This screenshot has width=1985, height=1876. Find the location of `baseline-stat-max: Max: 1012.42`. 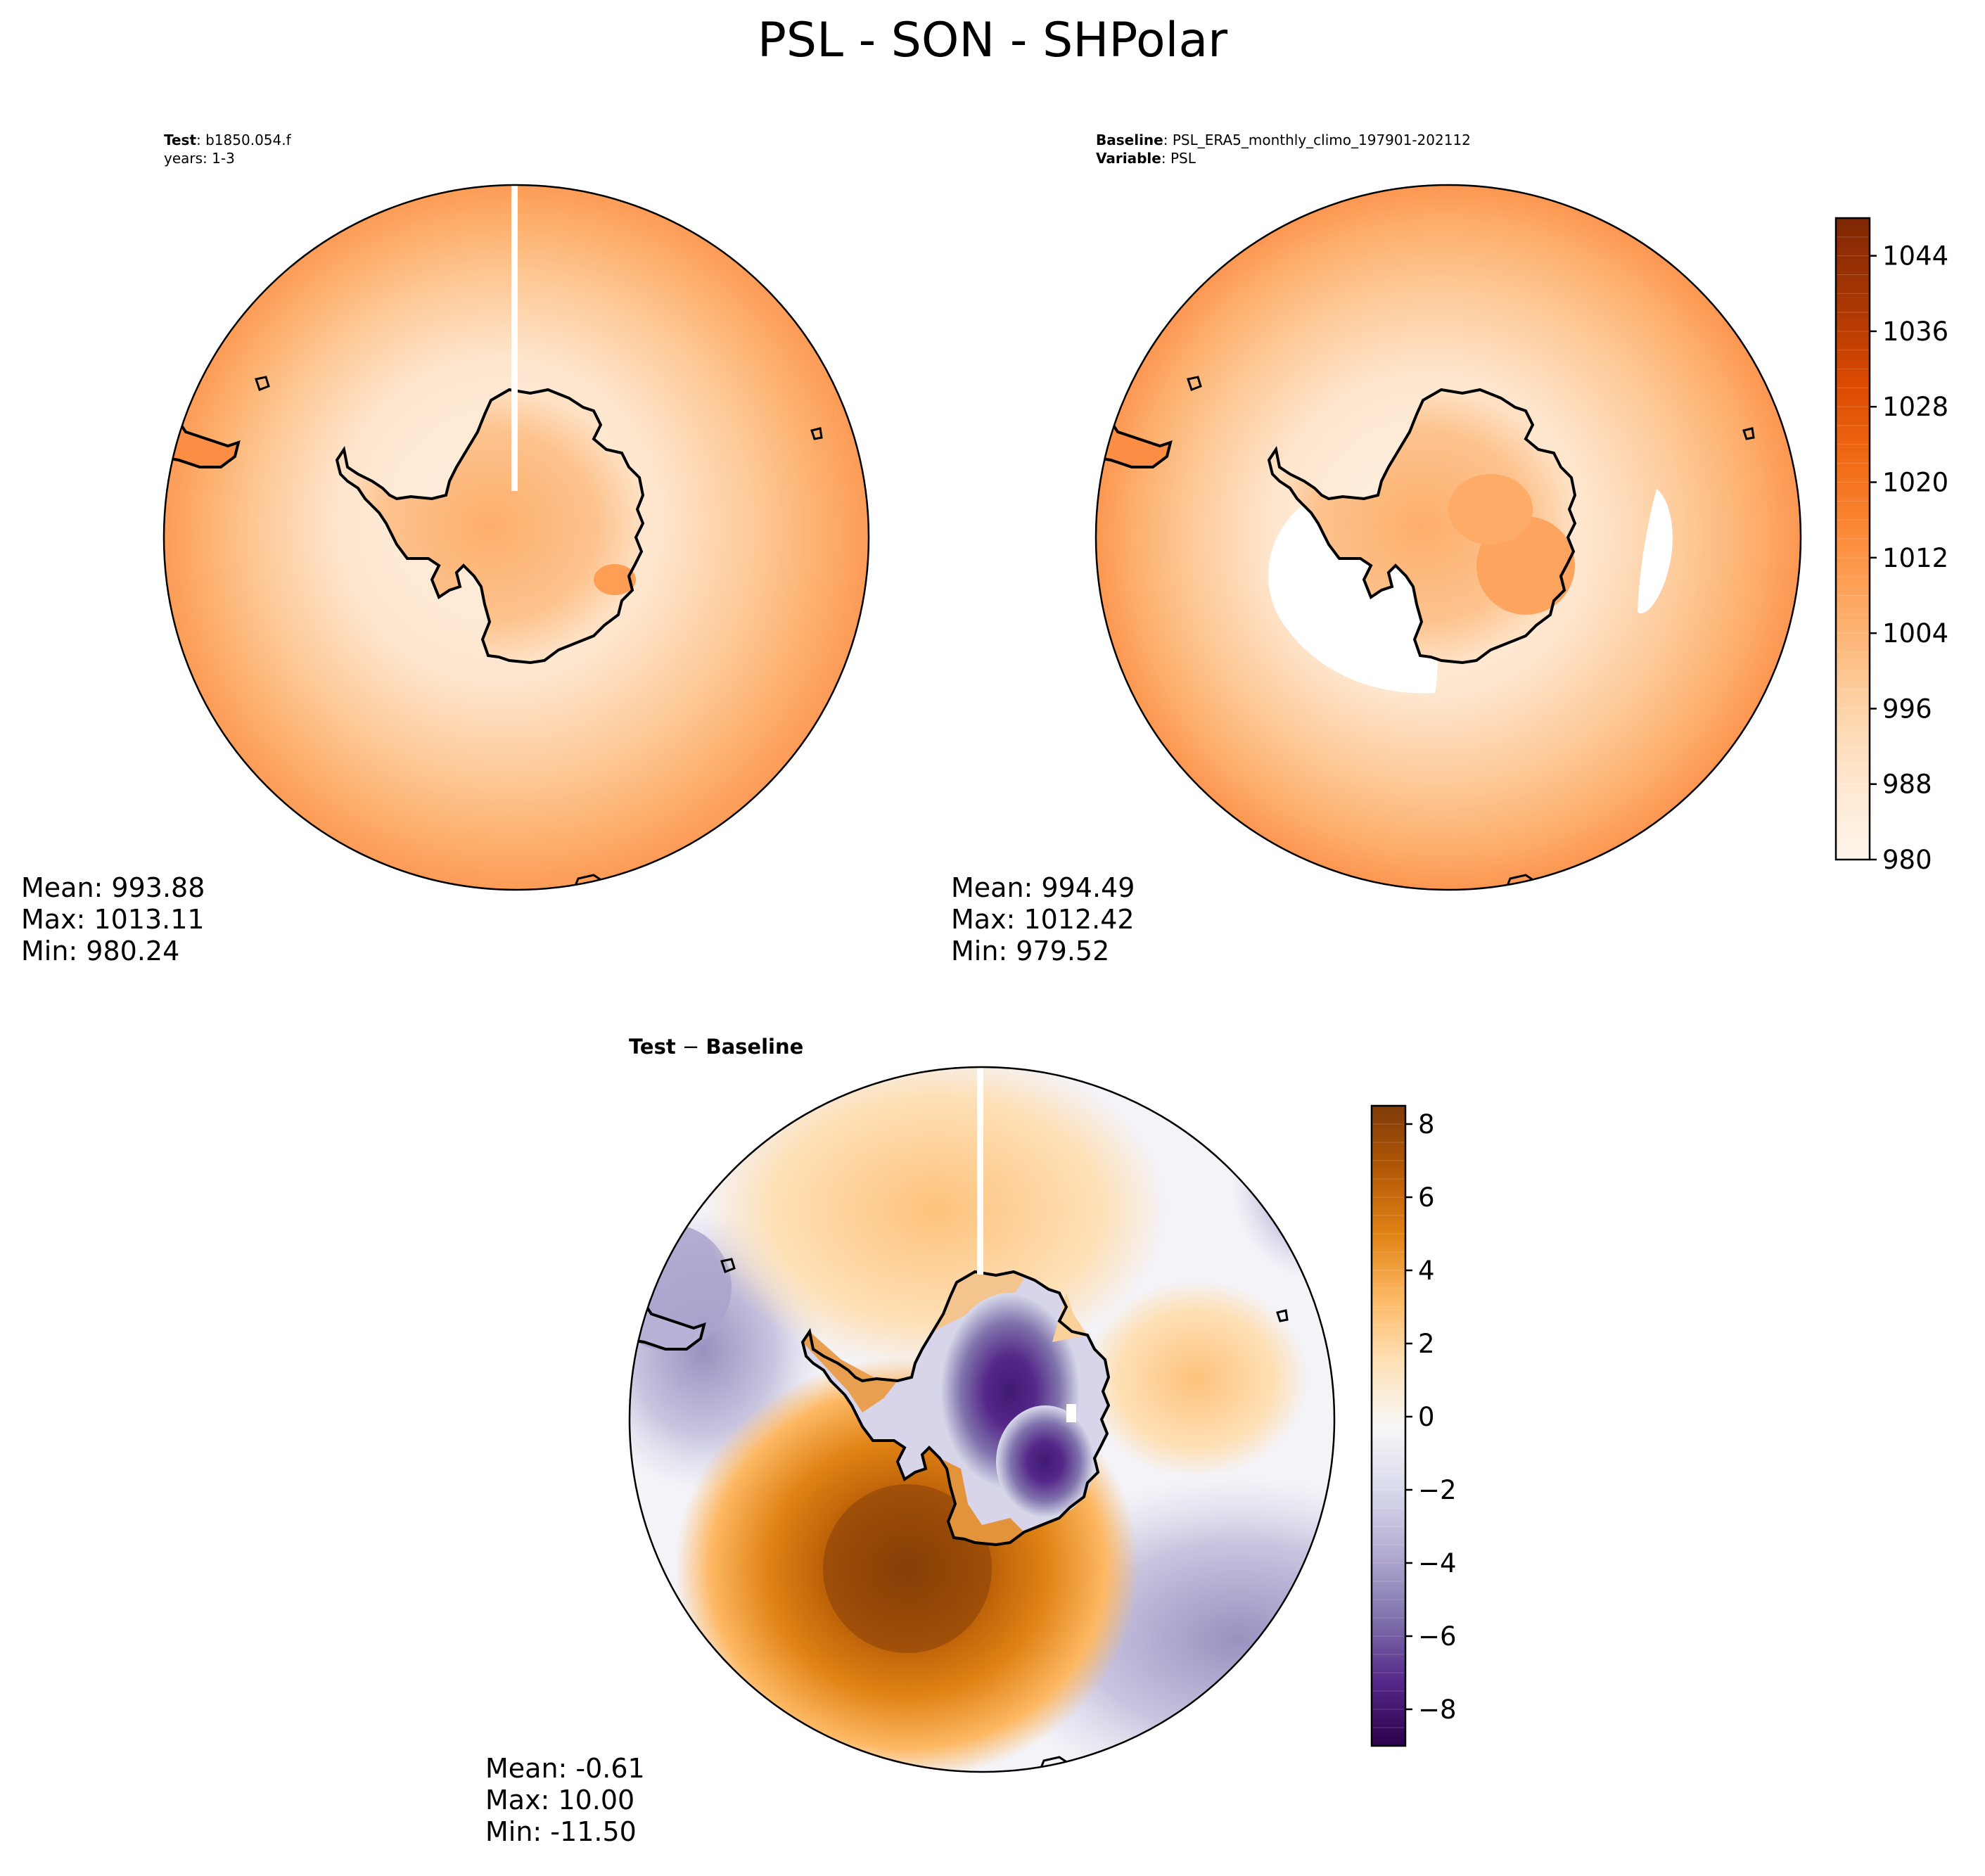

baseline-stat-max: Max: 1012.42 is located at coordinates (1043, 920).